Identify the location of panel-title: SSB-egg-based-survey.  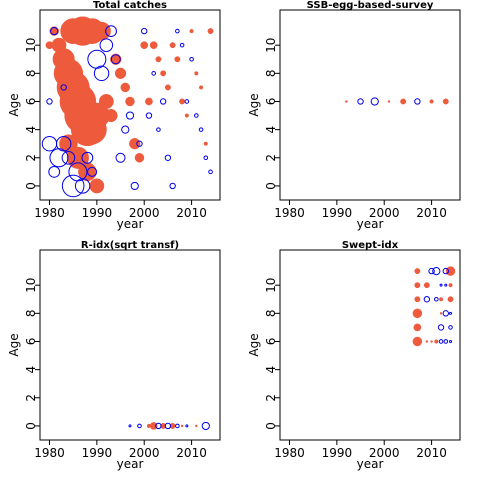
(370, 5).